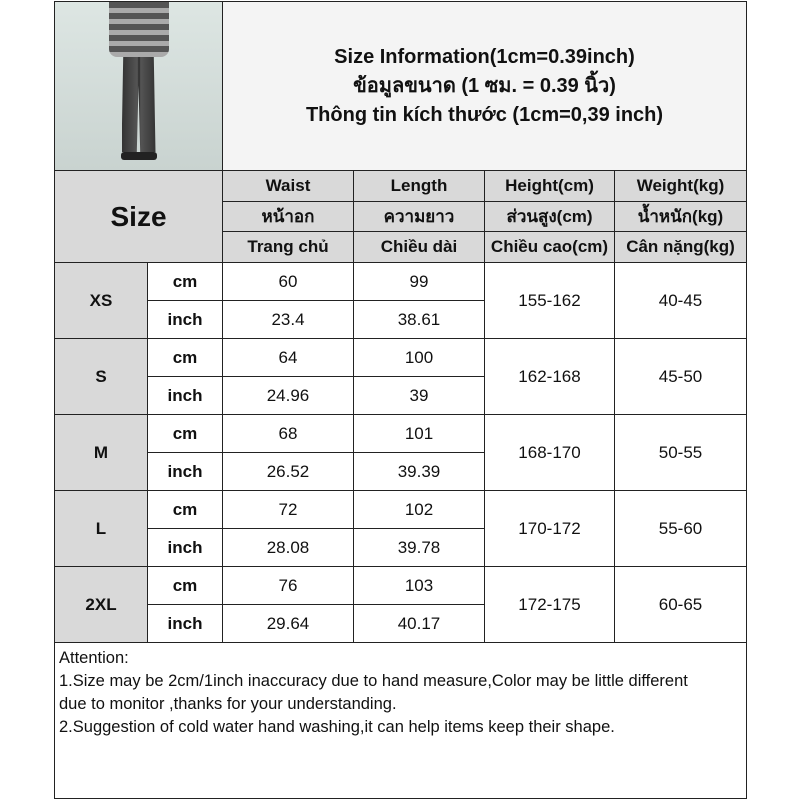 The height and width of the screenshot is (800, 800). What do you see at coordinates (550, 453) in the screenshot?
I see `height-range: 168-170` at bounding box center [550, 453].